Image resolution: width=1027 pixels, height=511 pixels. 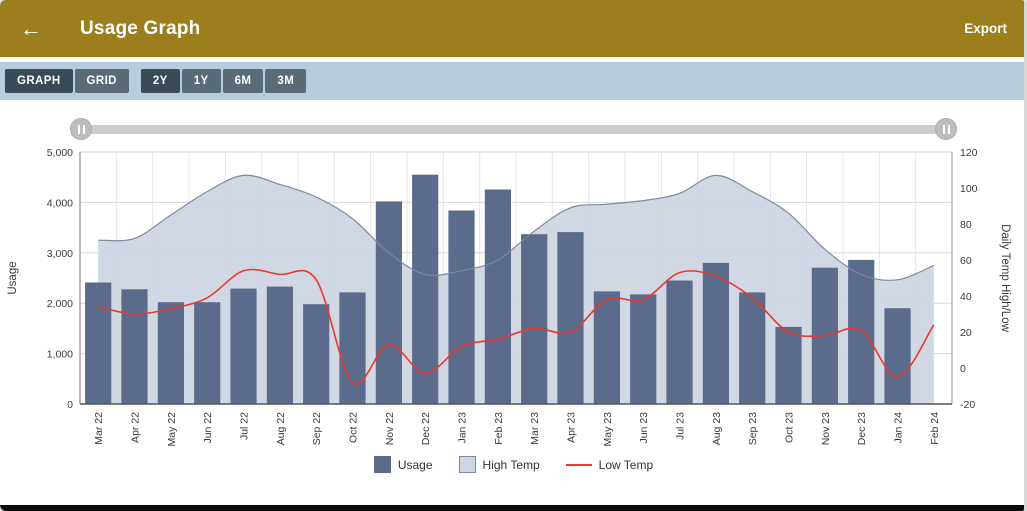 I want to click on chart-range-slider, so click(x=513, y=129).